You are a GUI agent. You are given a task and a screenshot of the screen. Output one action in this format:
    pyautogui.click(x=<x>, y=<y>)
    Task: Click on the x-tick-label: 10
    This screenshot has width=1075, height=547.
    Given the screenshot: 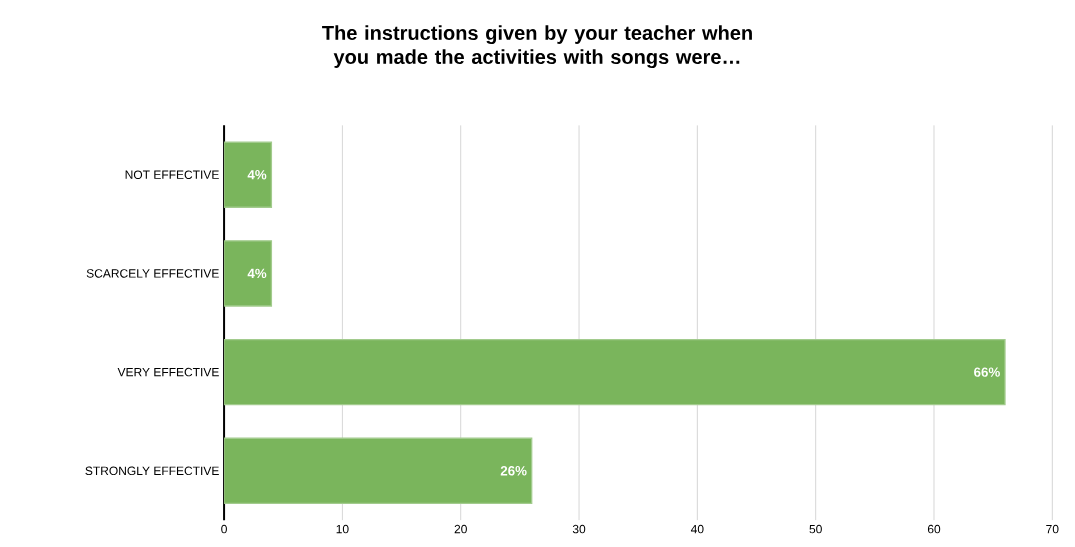 What is the action you would take?
    pyautogui.click(x=342, y=529)
    